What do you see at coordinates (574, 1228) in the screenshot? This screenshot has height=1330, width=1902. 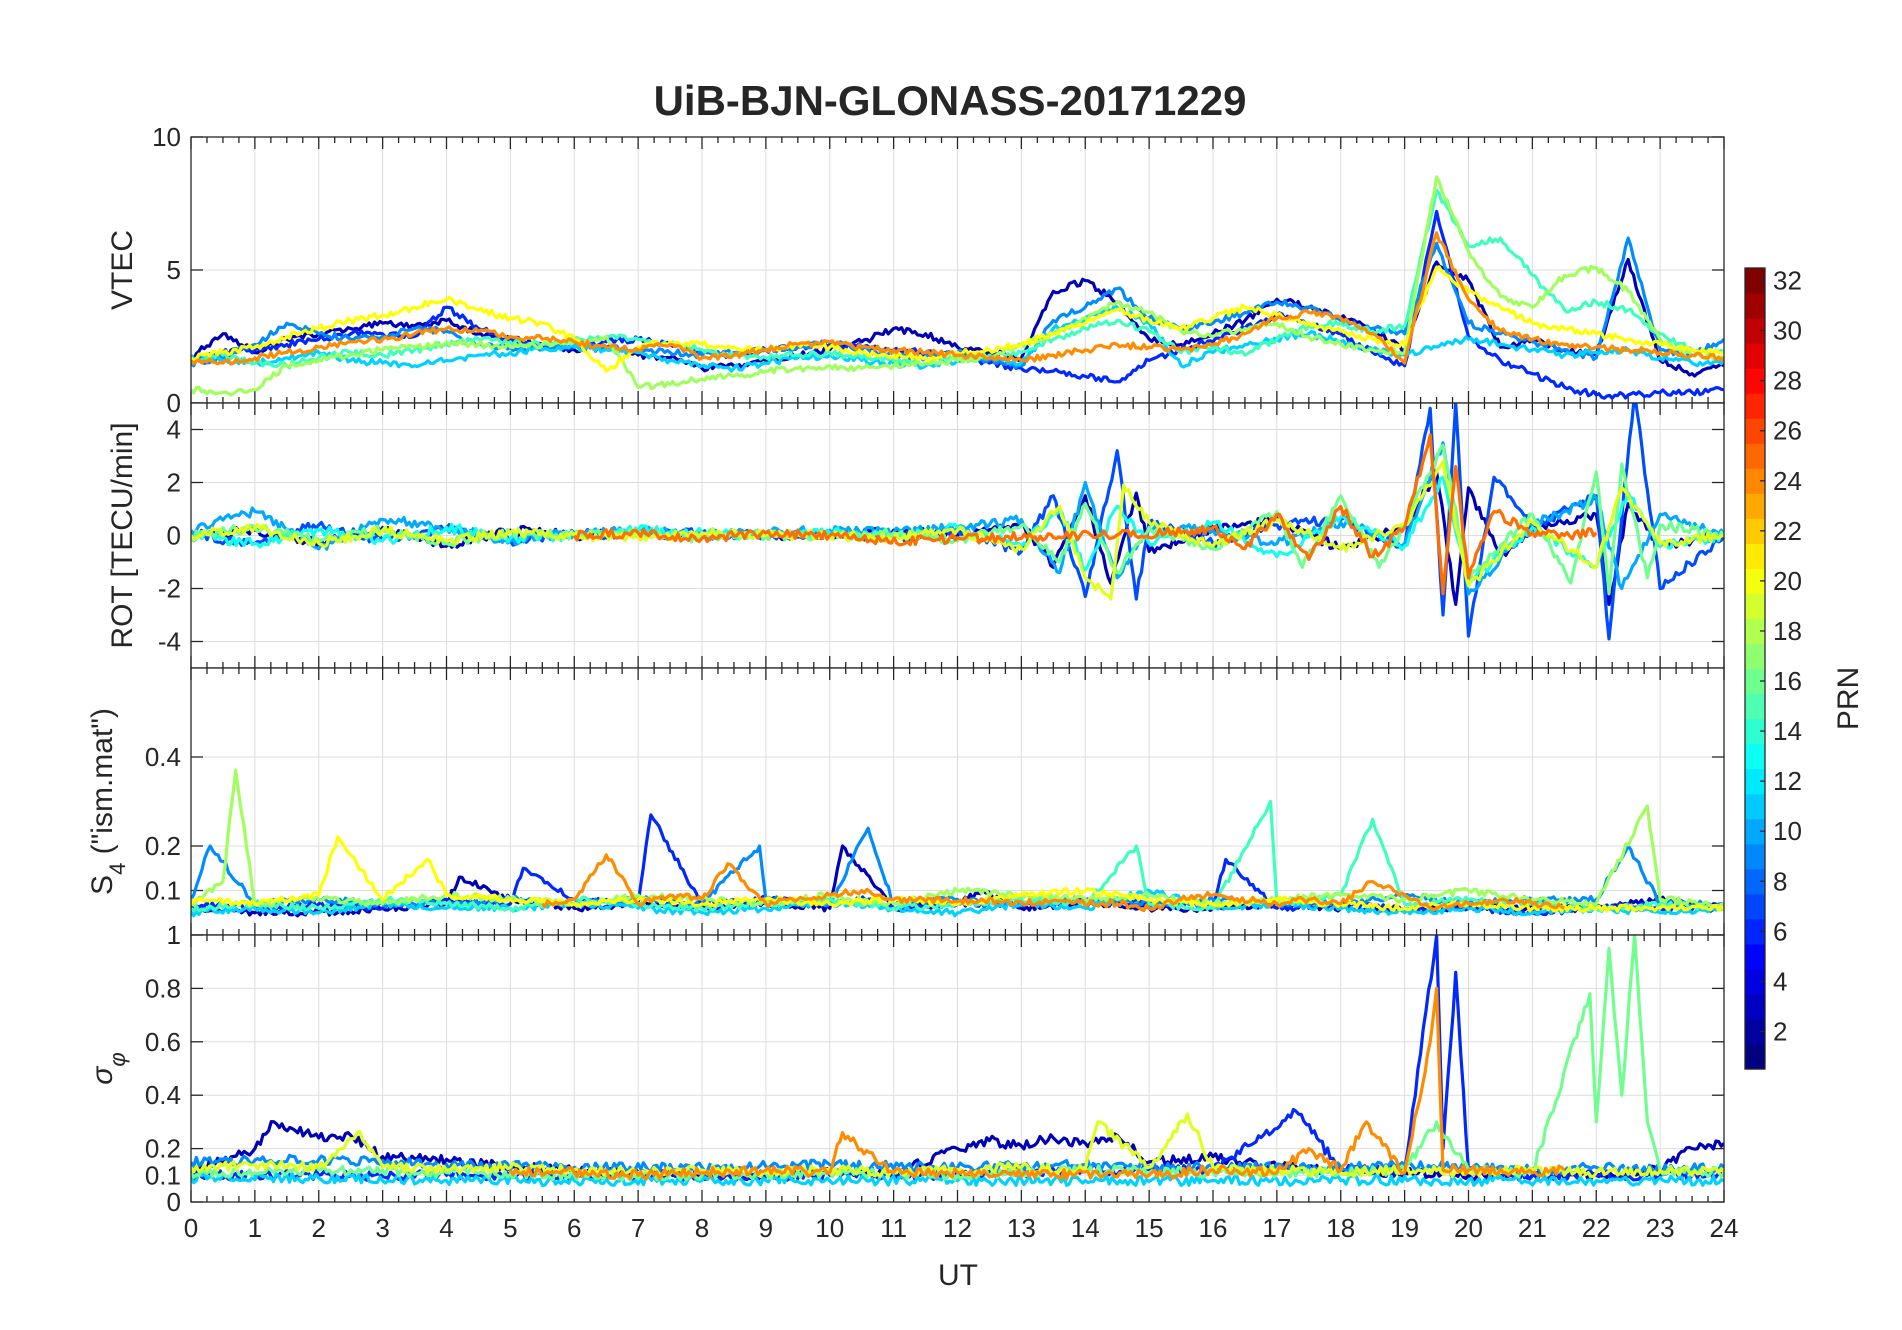 I see `x-tick-label: 6` at bounding box center [574, 1228].